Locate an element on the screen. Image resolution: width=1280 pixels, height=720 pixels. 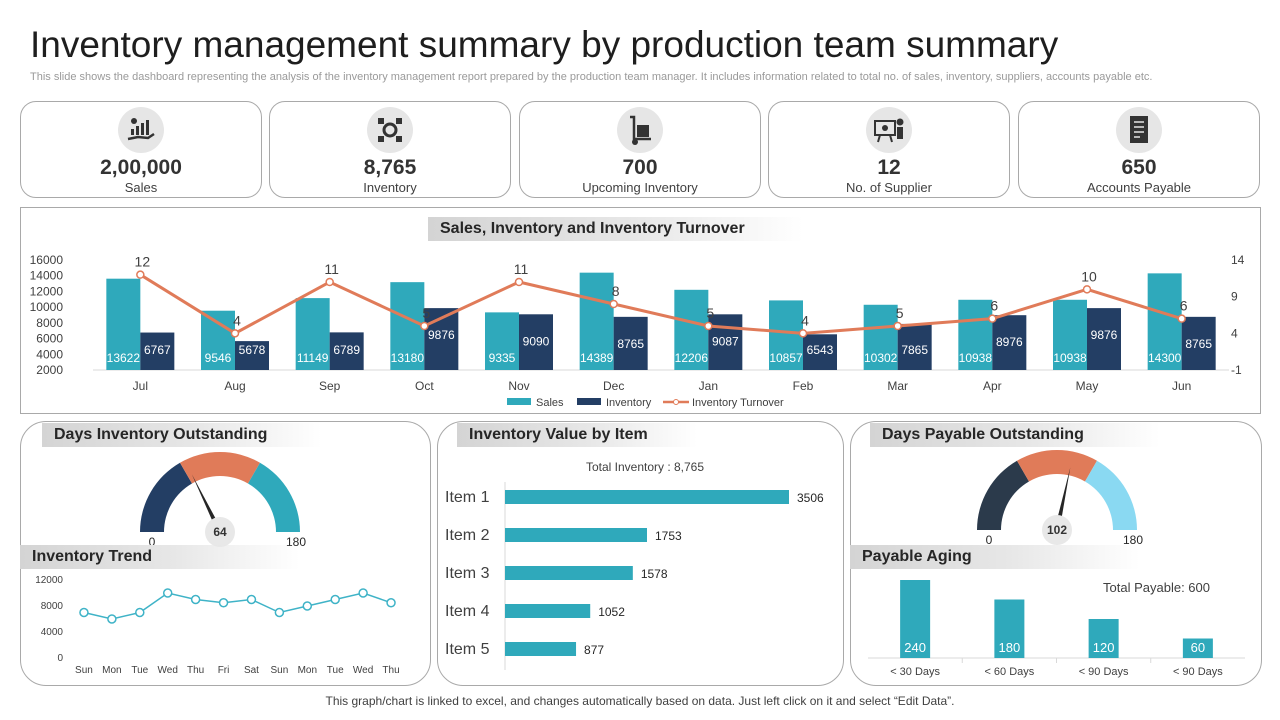
sales-data-label: 14300 is located at coordinates (1165, 358).